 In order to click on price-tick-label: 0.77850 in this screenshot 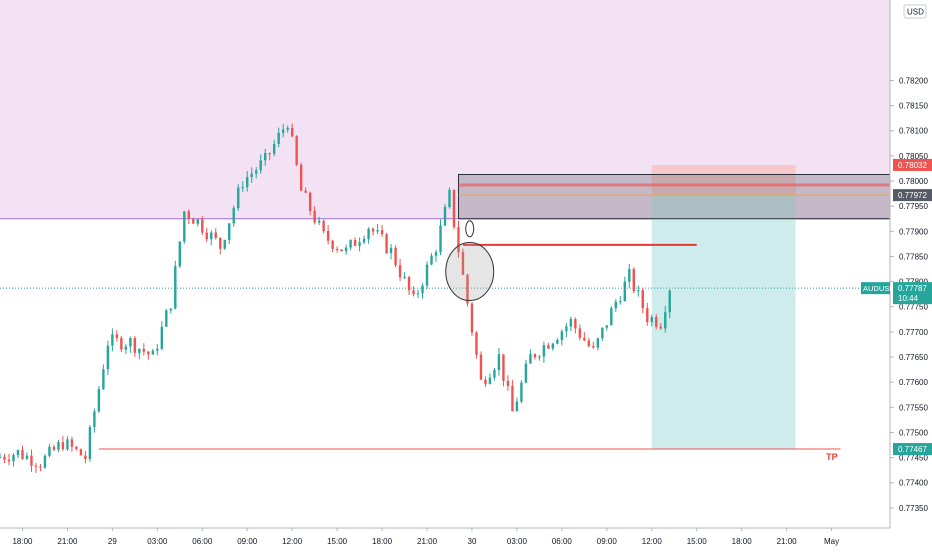, I will do `click(913, 256)`.